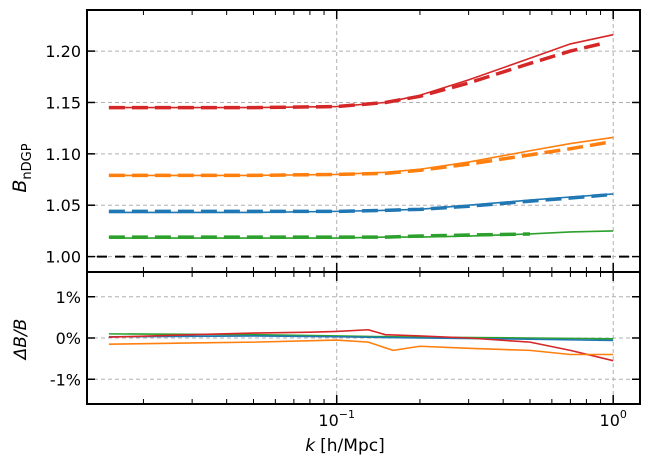 The height and width of the screenshot is (467, 664). I want to click on bottom-series-0-line, so click(361, 336).